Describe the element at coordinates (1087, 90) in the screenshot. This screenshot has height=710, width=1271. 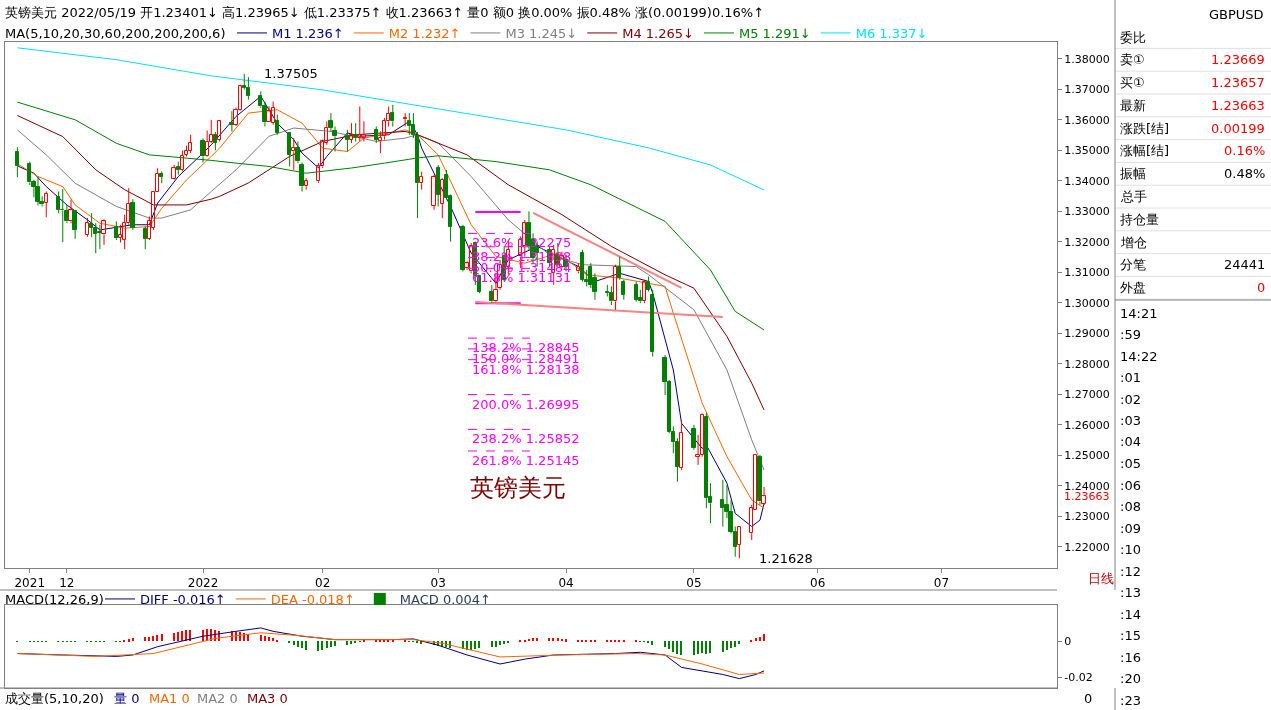
I see `y-tick-label: 1.37000` at that location.